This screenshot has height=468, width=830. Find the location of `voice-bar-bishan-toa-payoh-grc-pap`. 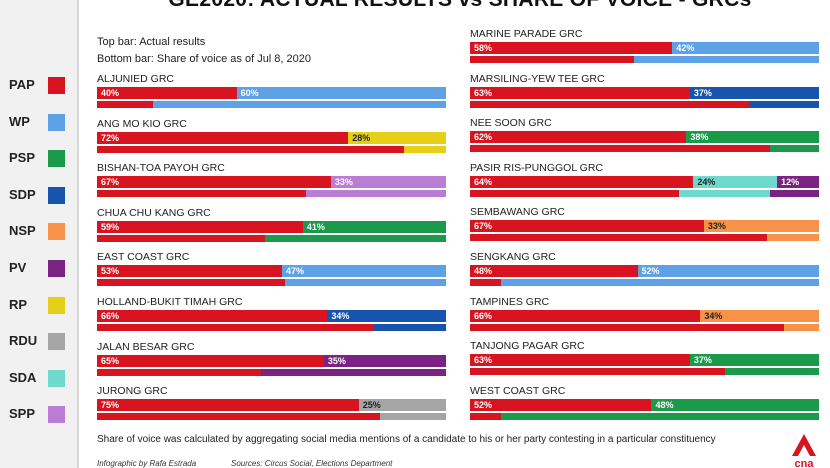

voice-bar-bishan-toa-payoh-grc-pap is located at coordinates (202, 194).